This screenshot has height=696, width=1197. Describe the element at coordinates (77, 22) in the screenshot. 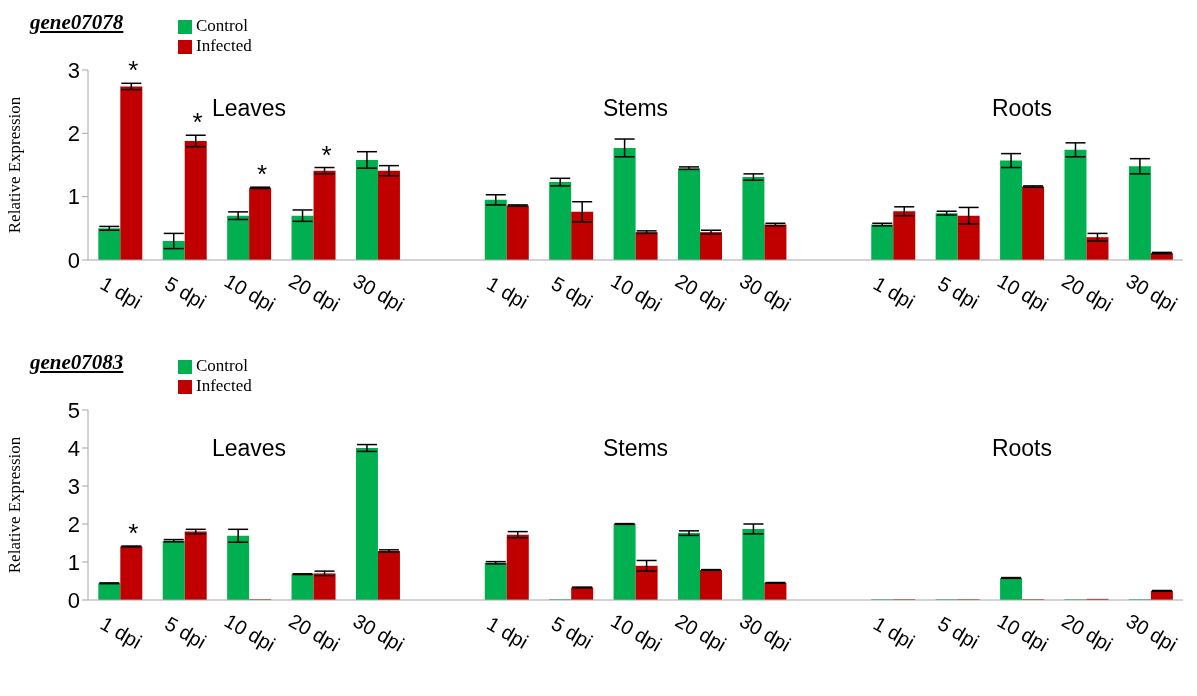

I see `chart-title: gene07078` at that location.